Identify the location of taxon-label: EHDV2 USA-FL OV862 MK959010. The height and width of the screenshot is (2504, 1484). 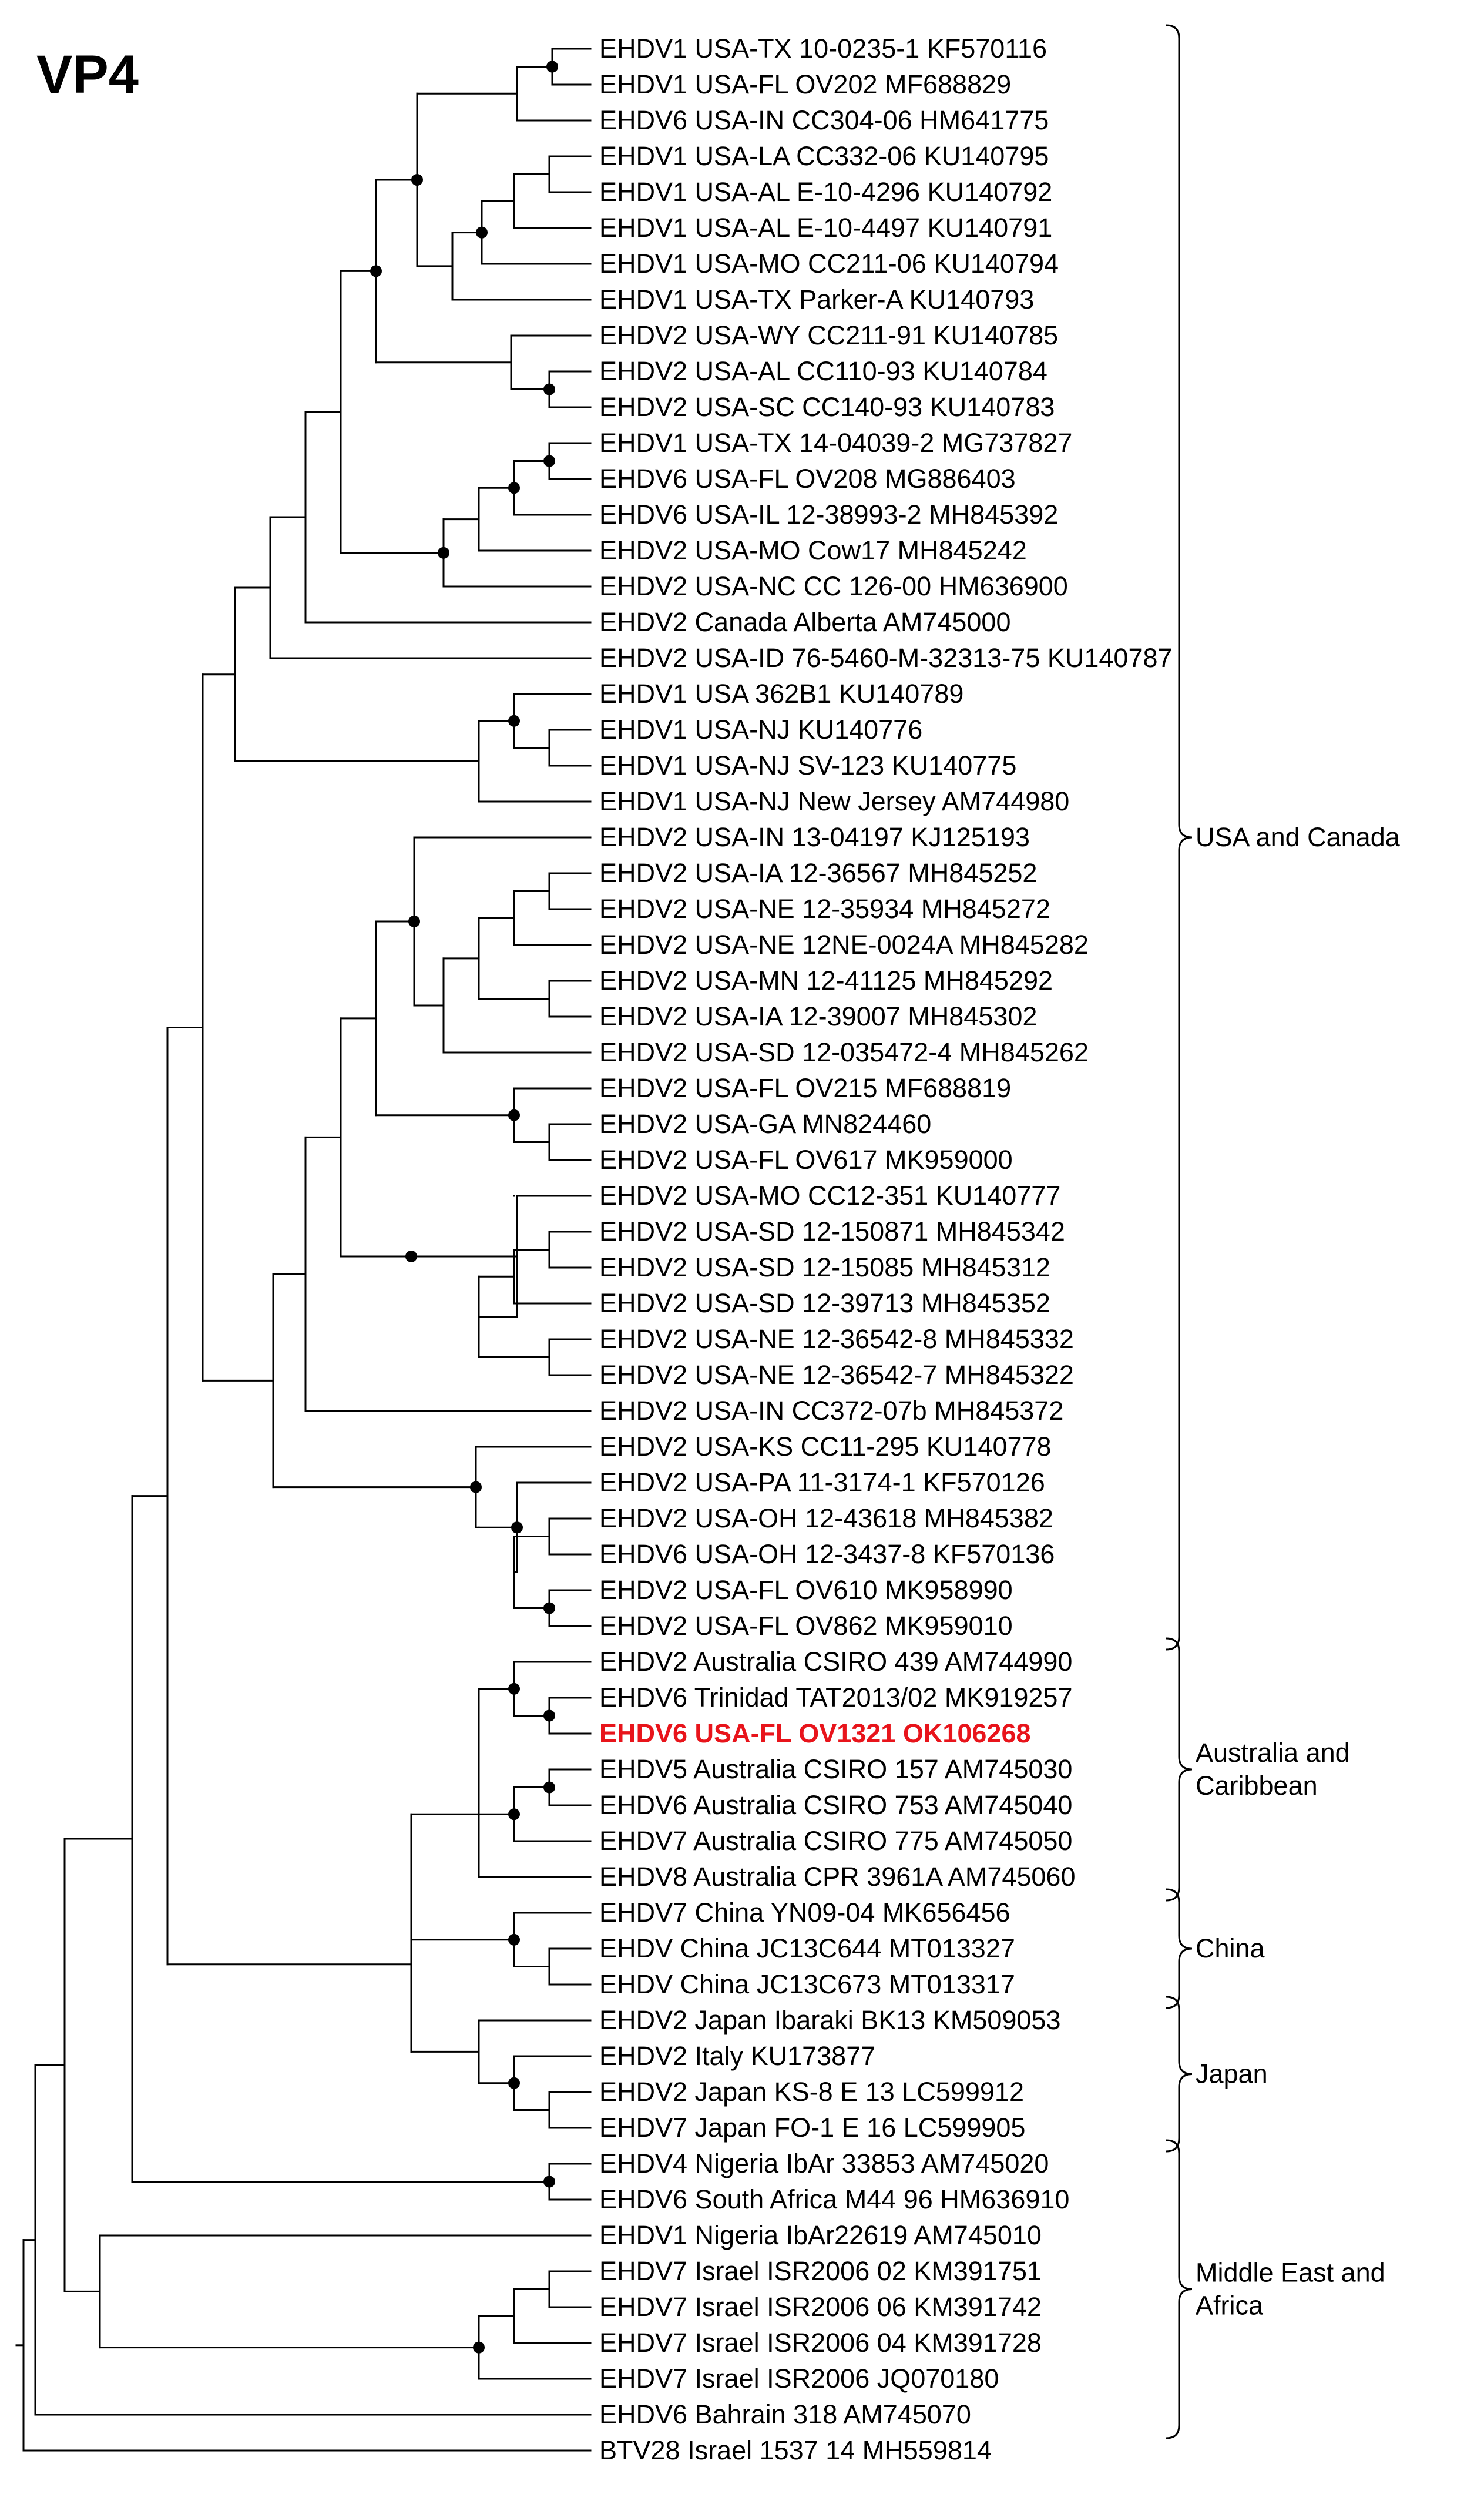
(806, 1626).